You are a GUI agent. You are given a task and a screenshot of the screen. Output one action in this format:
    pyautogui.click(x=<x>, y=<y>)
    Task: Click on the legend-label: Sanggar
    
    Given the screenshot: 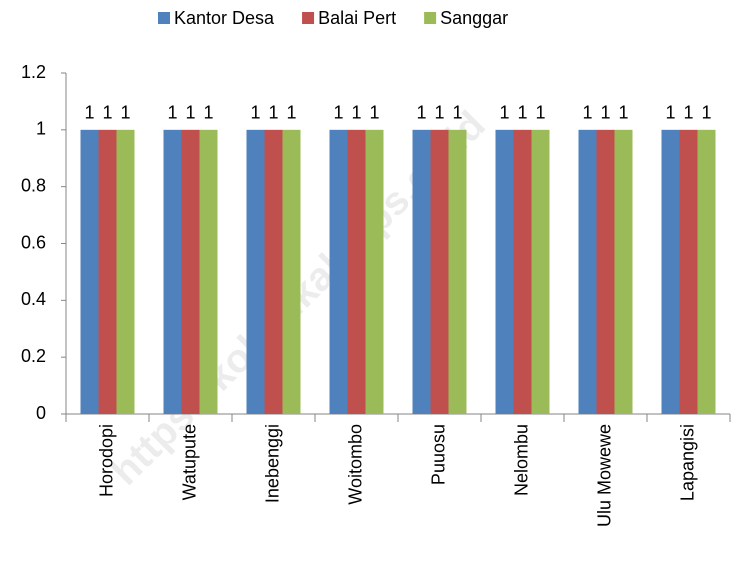 What is the action you would take?
    pyautogui.click(x=474, y=18)
    